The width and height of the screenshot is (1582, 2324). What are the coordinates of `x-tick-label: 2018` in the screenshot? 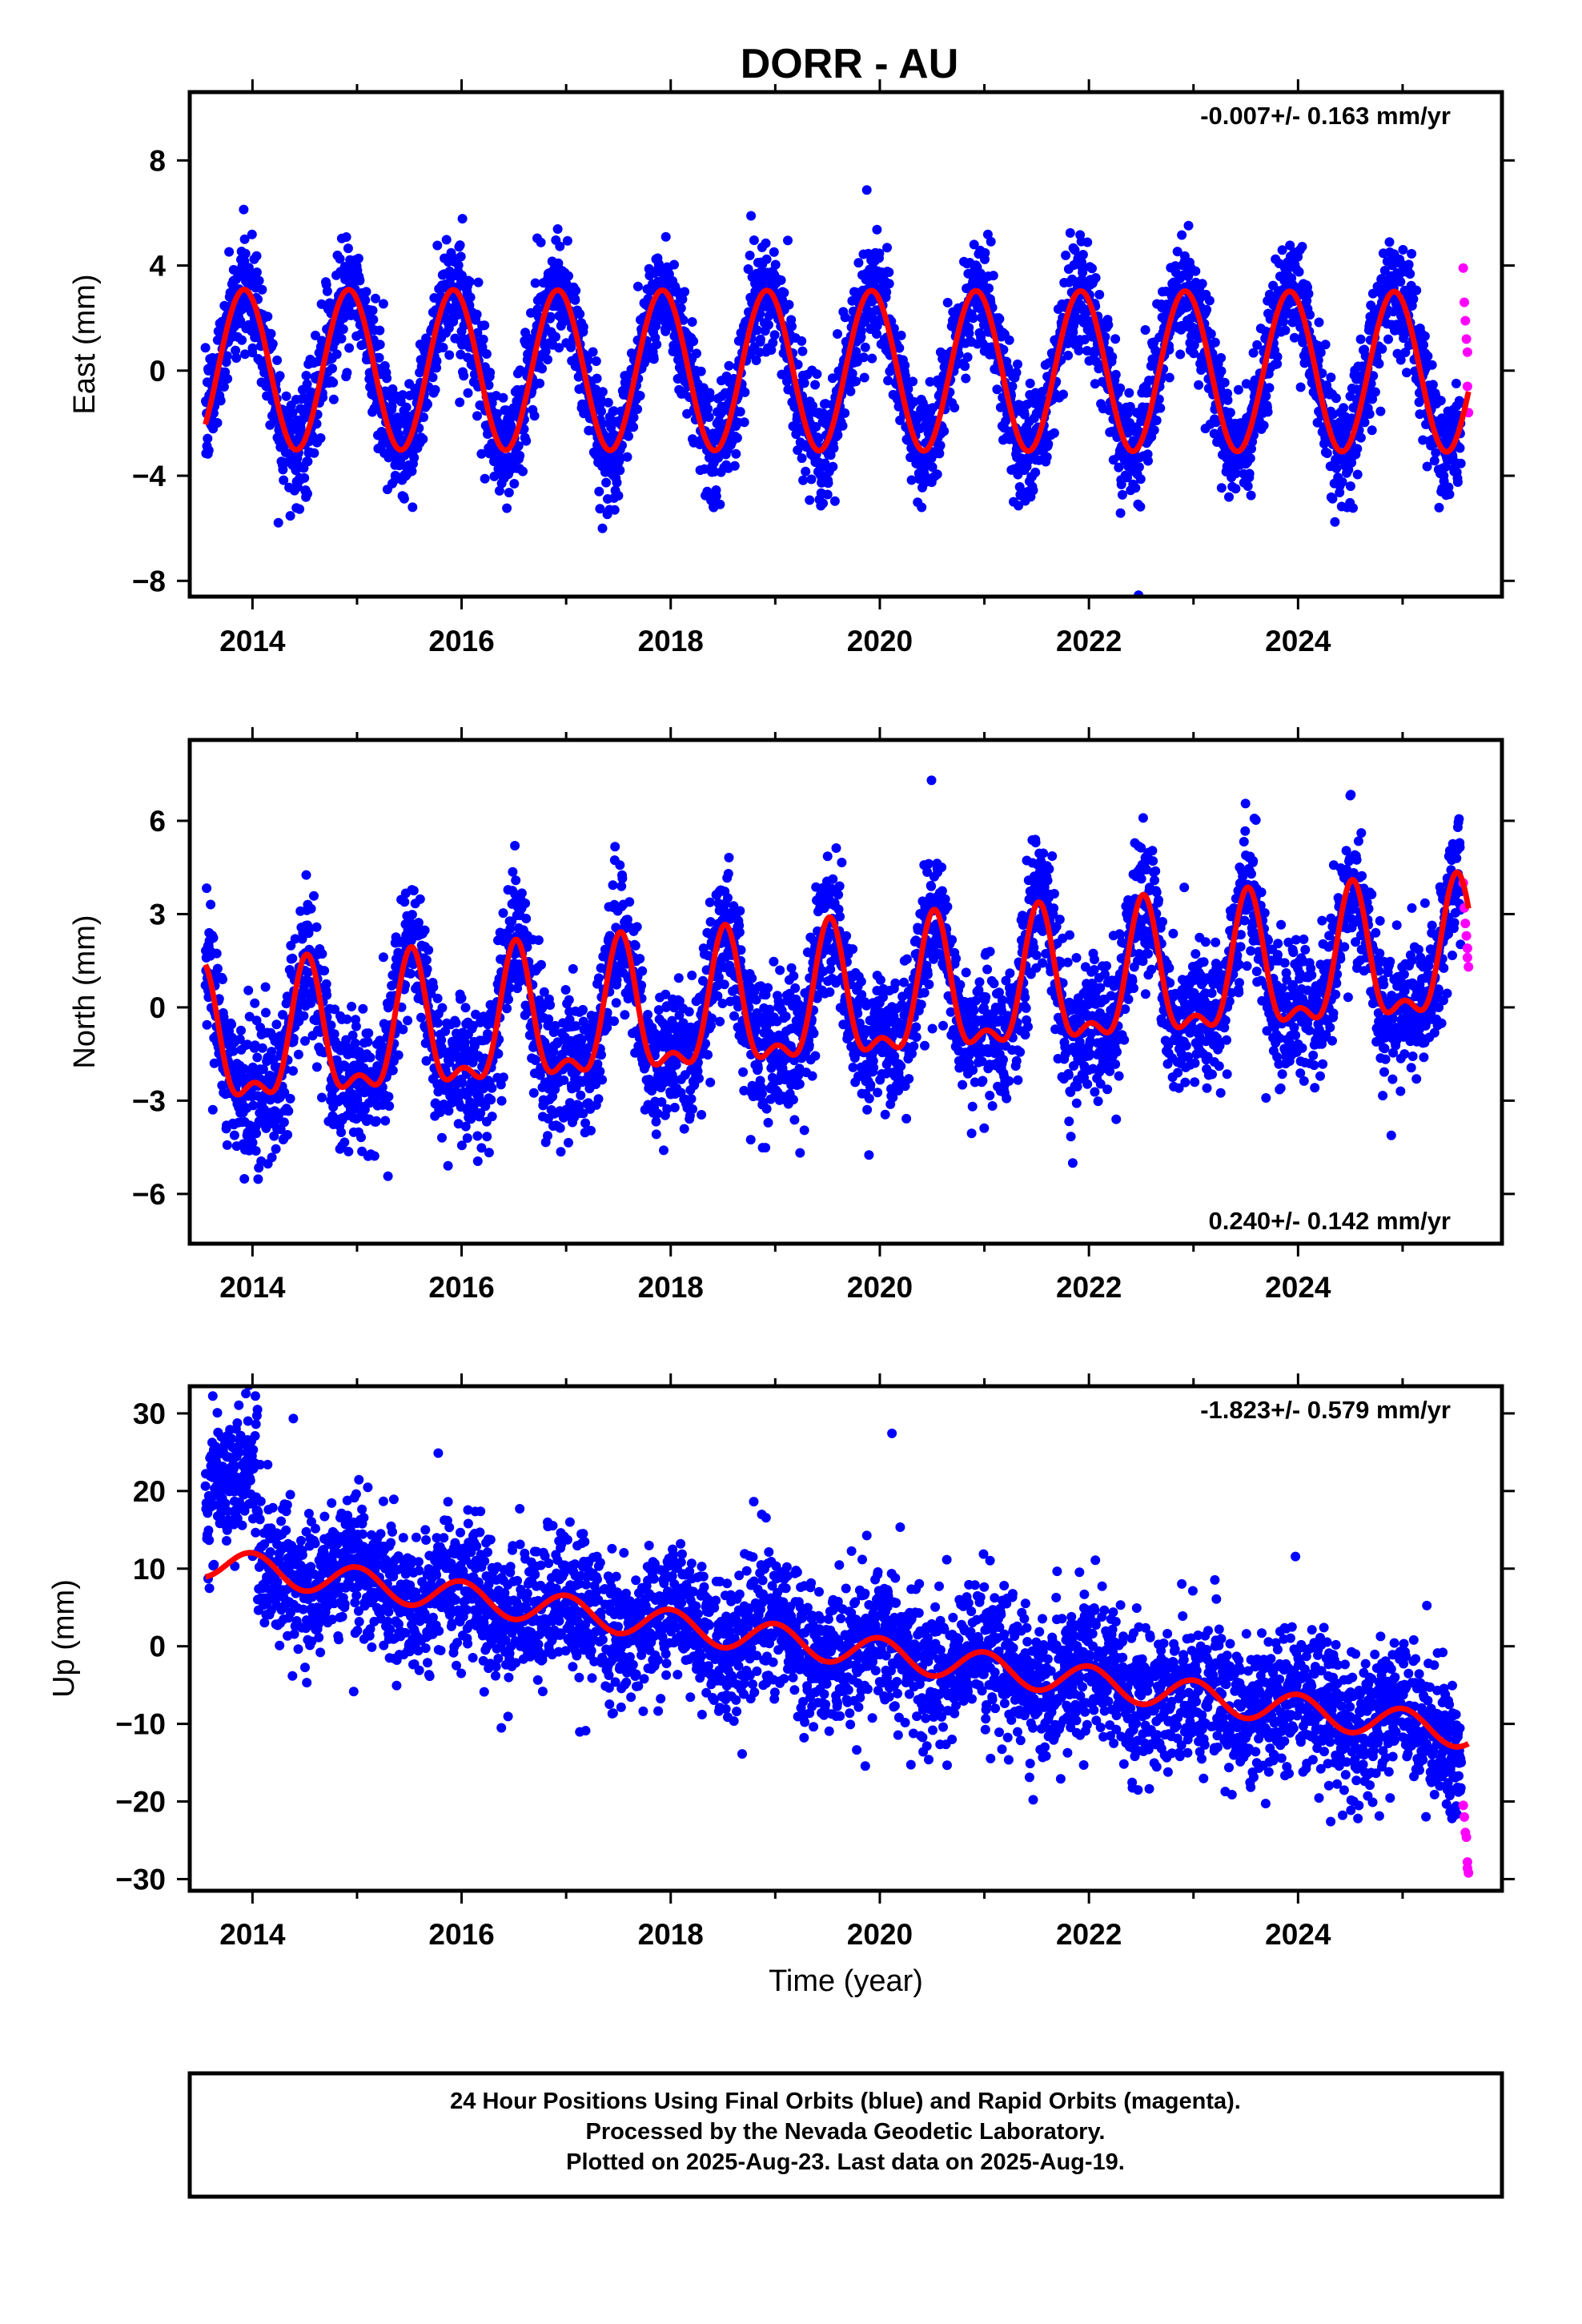 It's located at (671, 641).